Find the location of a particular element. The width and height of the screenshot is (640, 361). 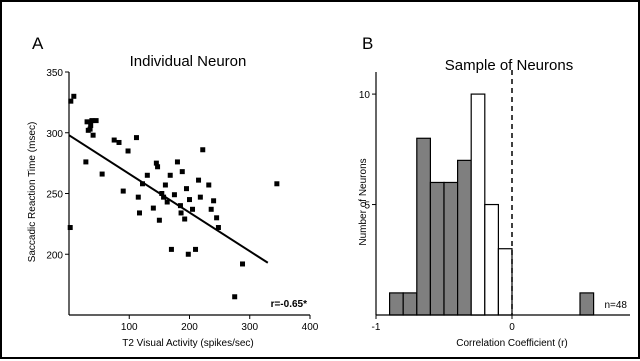

x-tick-label: 400 is located at coordinates (310, 327).